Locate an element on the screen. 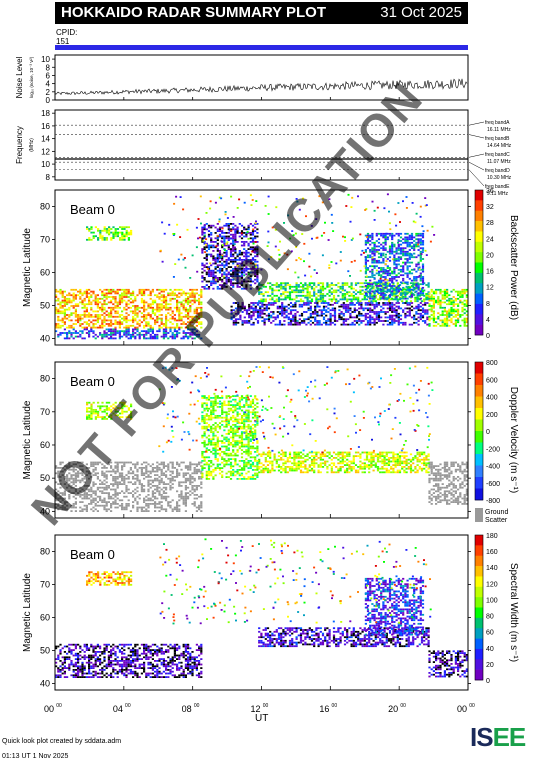  cpid-label: CPID: is located at coordinates (67, 32).